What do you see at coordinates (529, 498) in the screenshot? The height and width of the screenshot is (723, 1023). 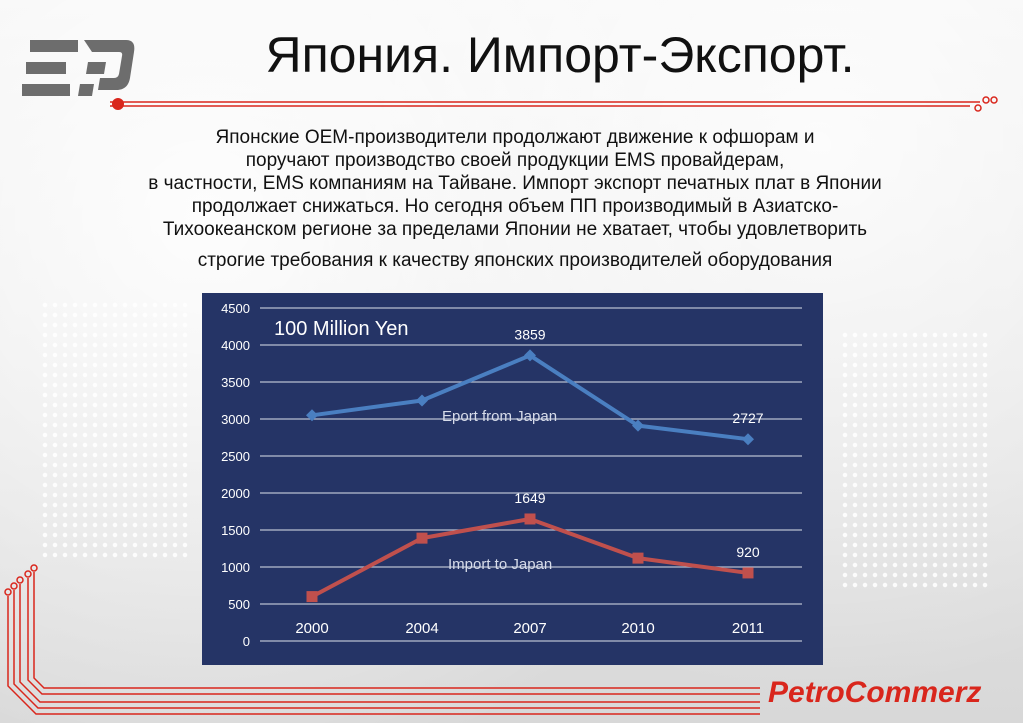 I see `data-label: 1649` at bounding box center [529, 498].